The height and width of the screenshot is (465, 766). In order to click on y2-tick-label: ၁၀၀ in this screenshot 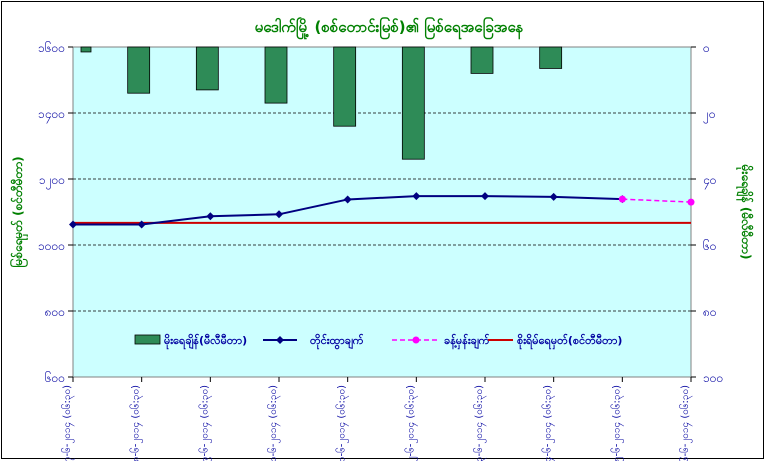, I will do `click(713, 378)`.